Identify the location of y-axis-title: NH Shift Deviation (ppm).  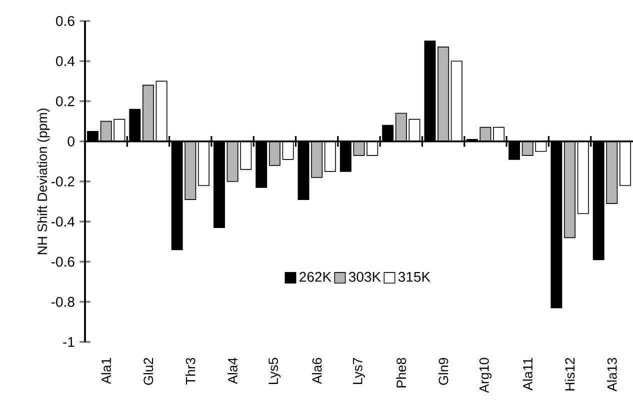
(43, 181).